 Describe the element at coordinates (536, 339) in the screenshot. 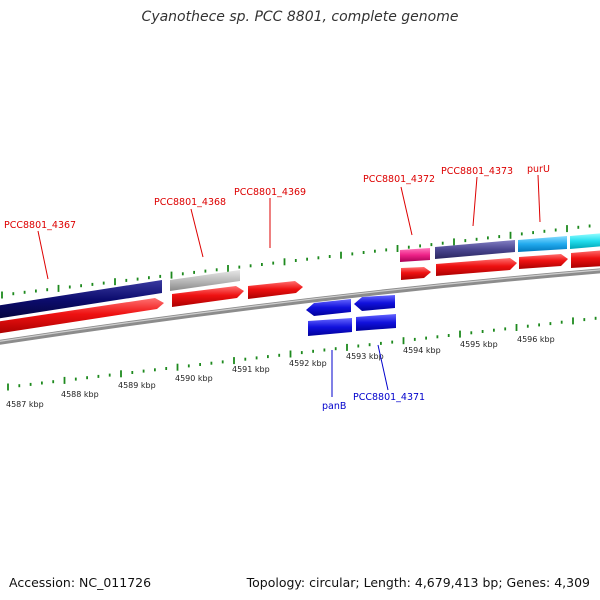

I see `kbp-label: 4596 kbp` at that location.